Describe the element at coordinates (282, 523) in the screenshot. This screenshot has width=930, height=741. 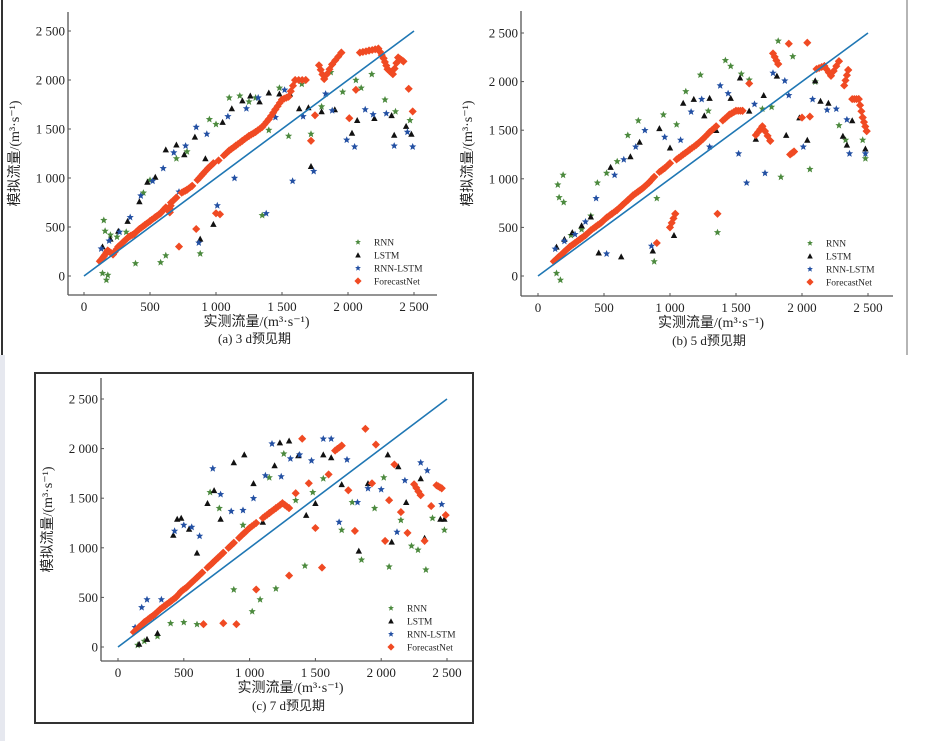
I see `panel-c-reference-line` at that location.